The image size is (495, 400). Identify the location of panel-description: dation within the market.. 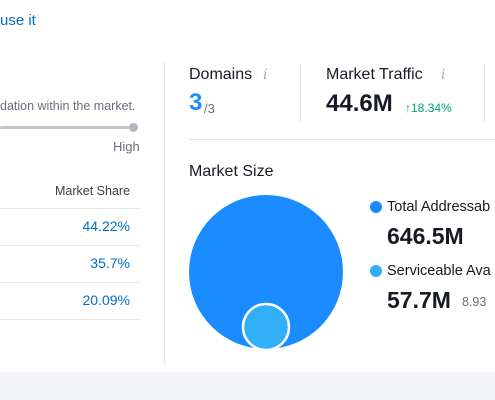
(68, 106).